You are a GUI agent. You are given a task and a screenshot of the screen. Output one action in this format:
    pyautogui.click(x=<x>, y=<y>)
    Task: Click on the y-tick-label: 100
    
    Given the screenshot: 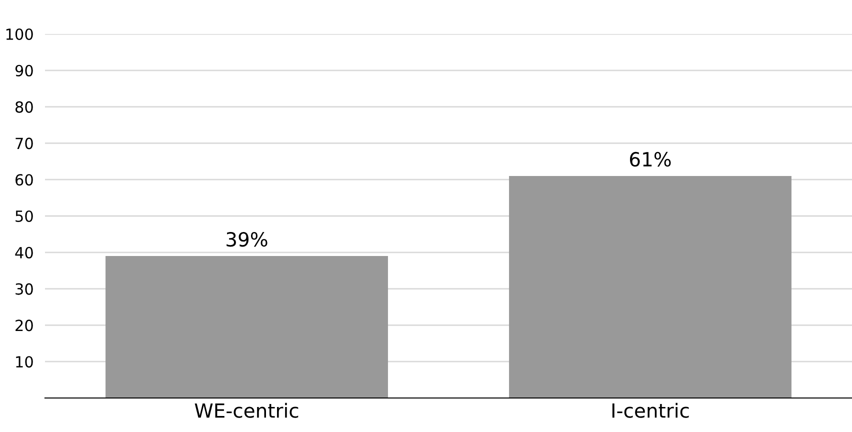 What is the action you would take?
    pyautogui.click(x=19, y=34)
    